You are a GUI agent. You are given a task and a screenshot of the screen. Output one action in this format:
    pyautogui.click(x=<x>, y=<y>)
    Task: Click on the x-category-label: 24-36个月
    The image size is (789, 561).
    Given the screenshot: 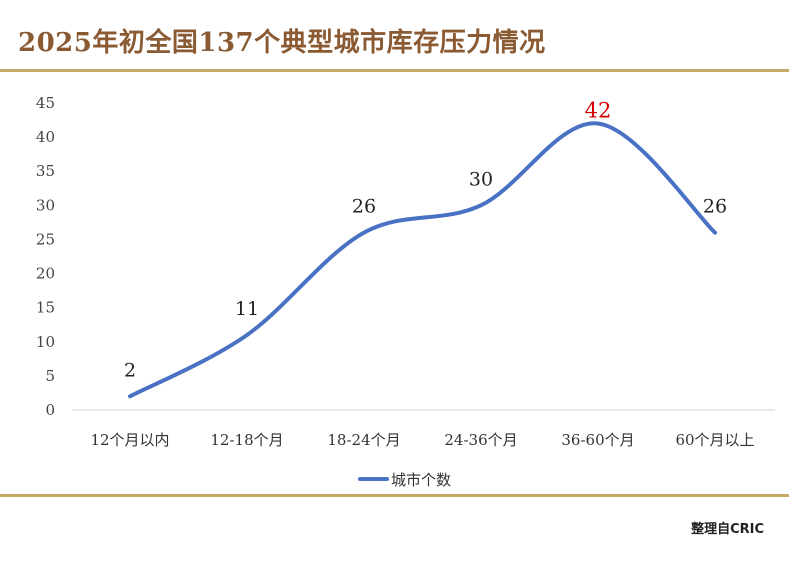 What is the action you would take?
    pyautogui.click(x=480, y=440)
    